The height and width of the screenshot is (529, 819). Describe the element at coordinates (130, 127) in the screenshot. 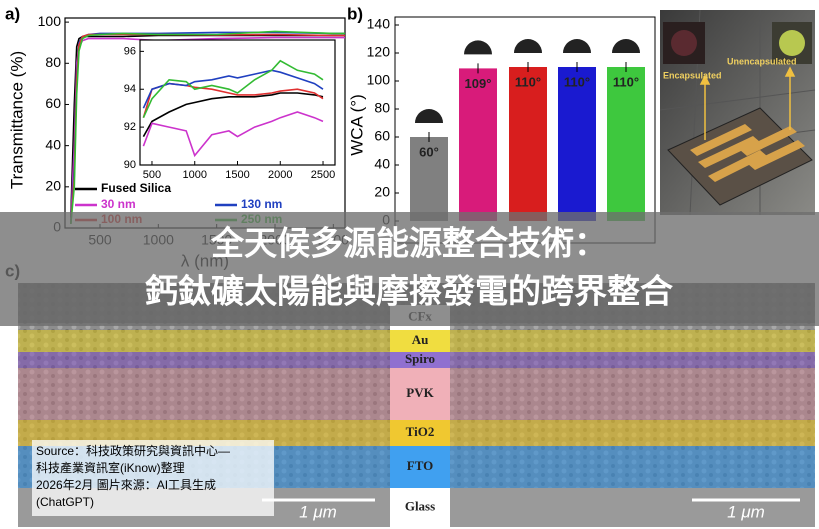

I see `y-tick-label: 92` at that location.